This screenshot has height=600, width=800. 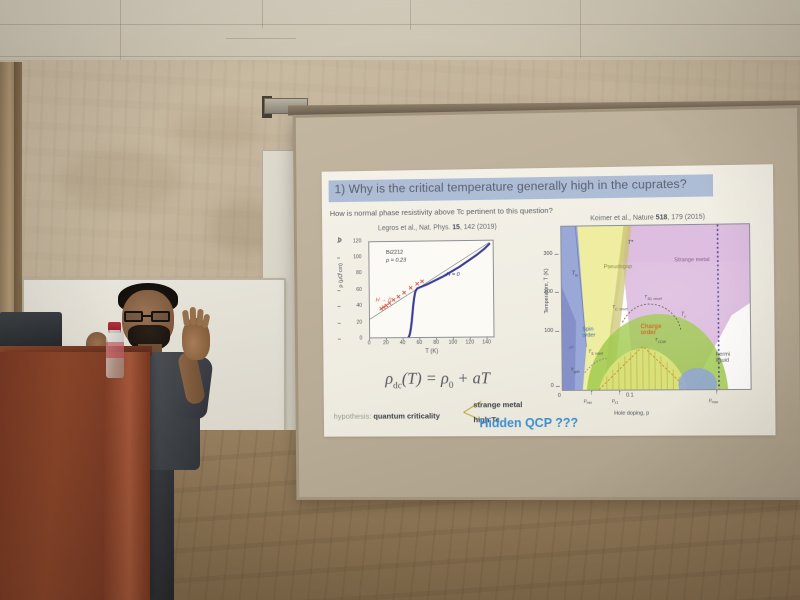 What do you see at coordinates (395, 252) in the screenshot?
I see `sample-label: Bi2212` at bounding box center [395, 252].